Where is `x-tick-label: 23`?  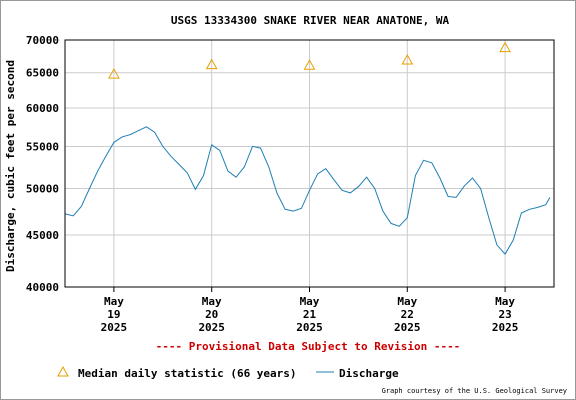 x-tick-label: 23 is located at coordinates (504, 314).